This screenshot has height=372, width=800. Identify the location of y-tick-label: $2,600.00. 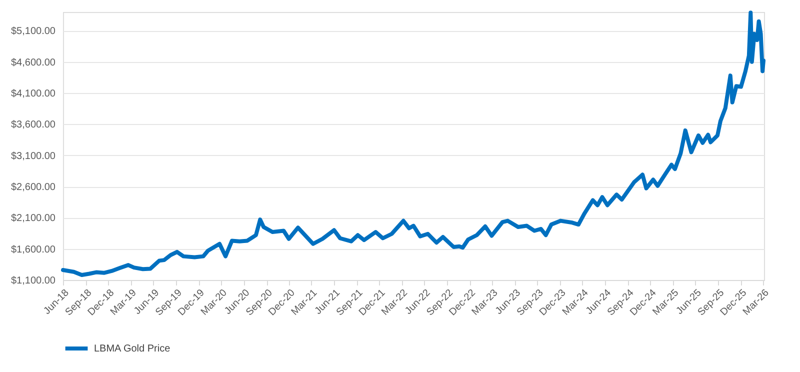
(33, 188).